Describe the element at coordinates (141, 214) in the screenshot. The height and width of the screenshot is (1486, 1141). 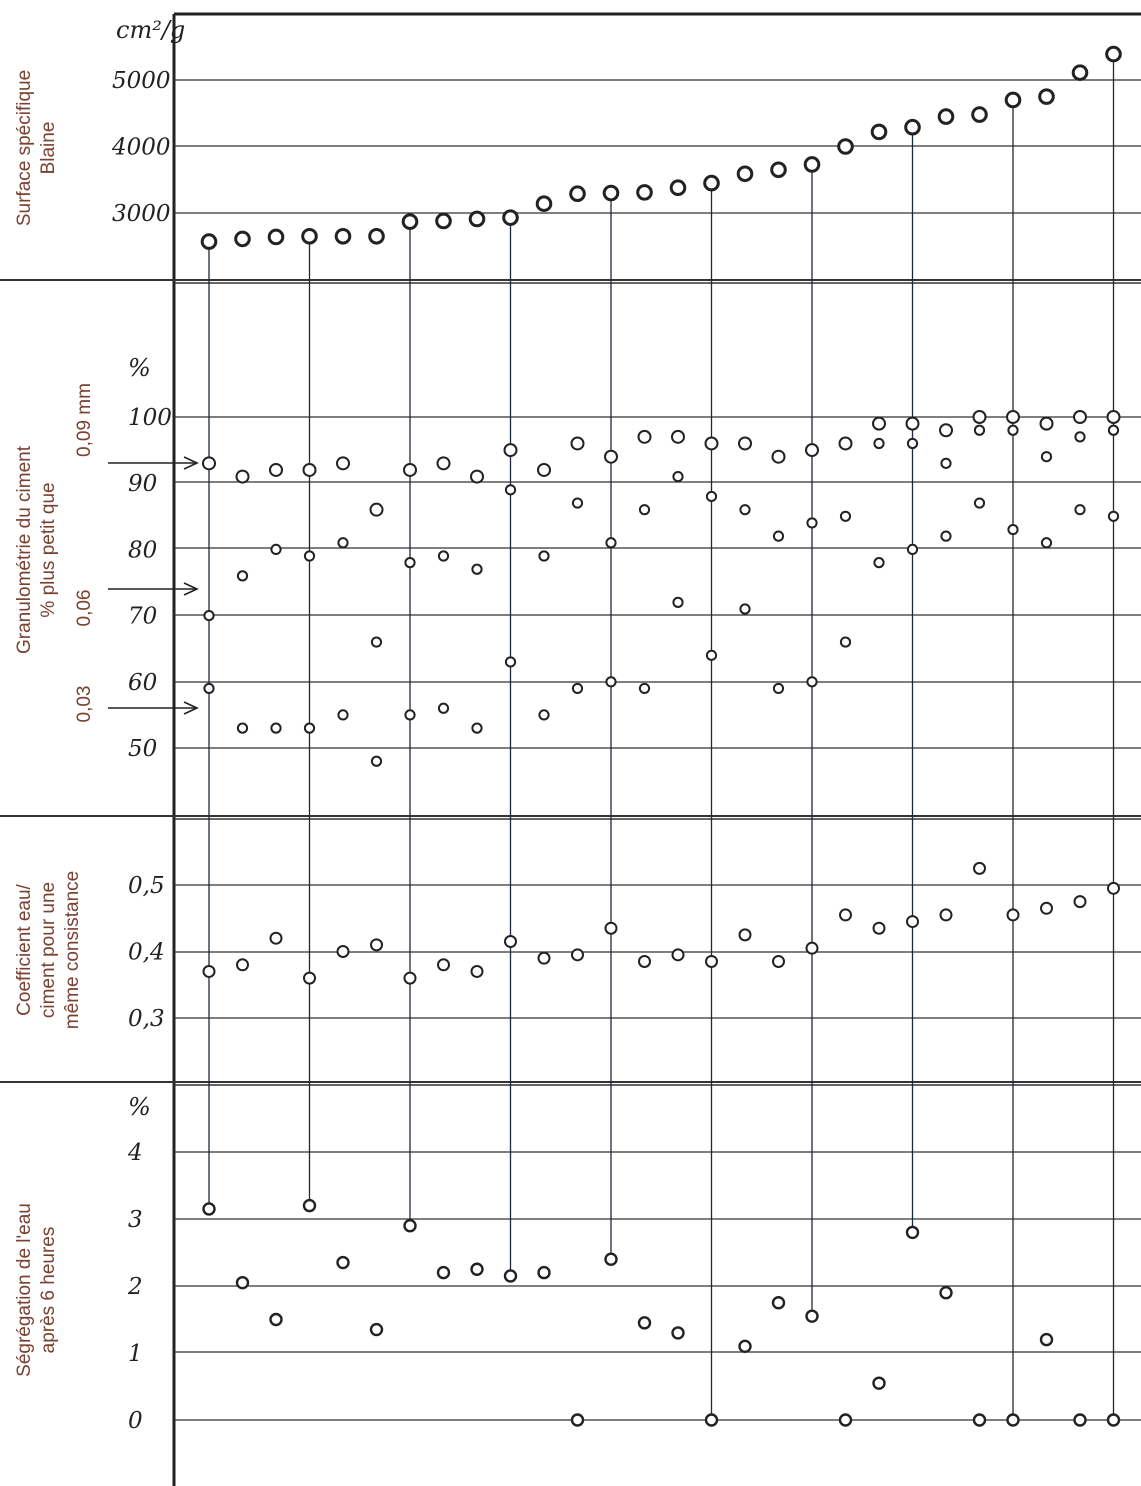
I see `ytick-label: 3000` at that location.